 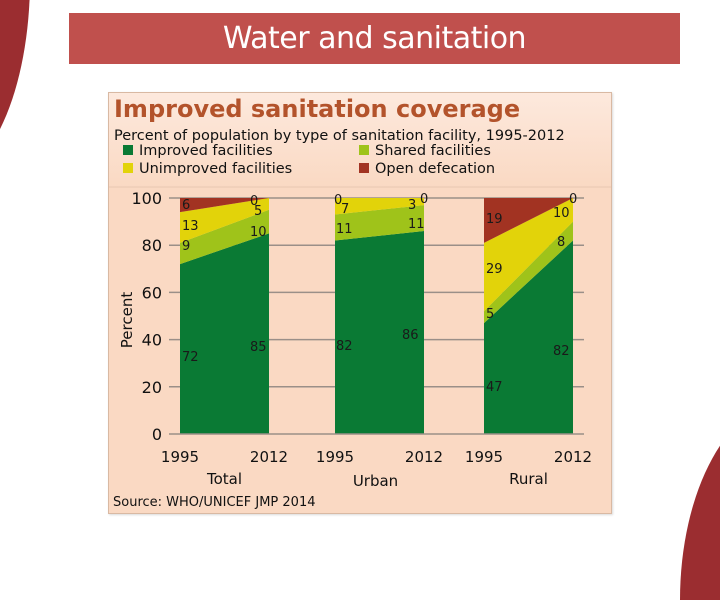 I want to click on legend-label: Unimproved facilities, so click(x=215, y=169).